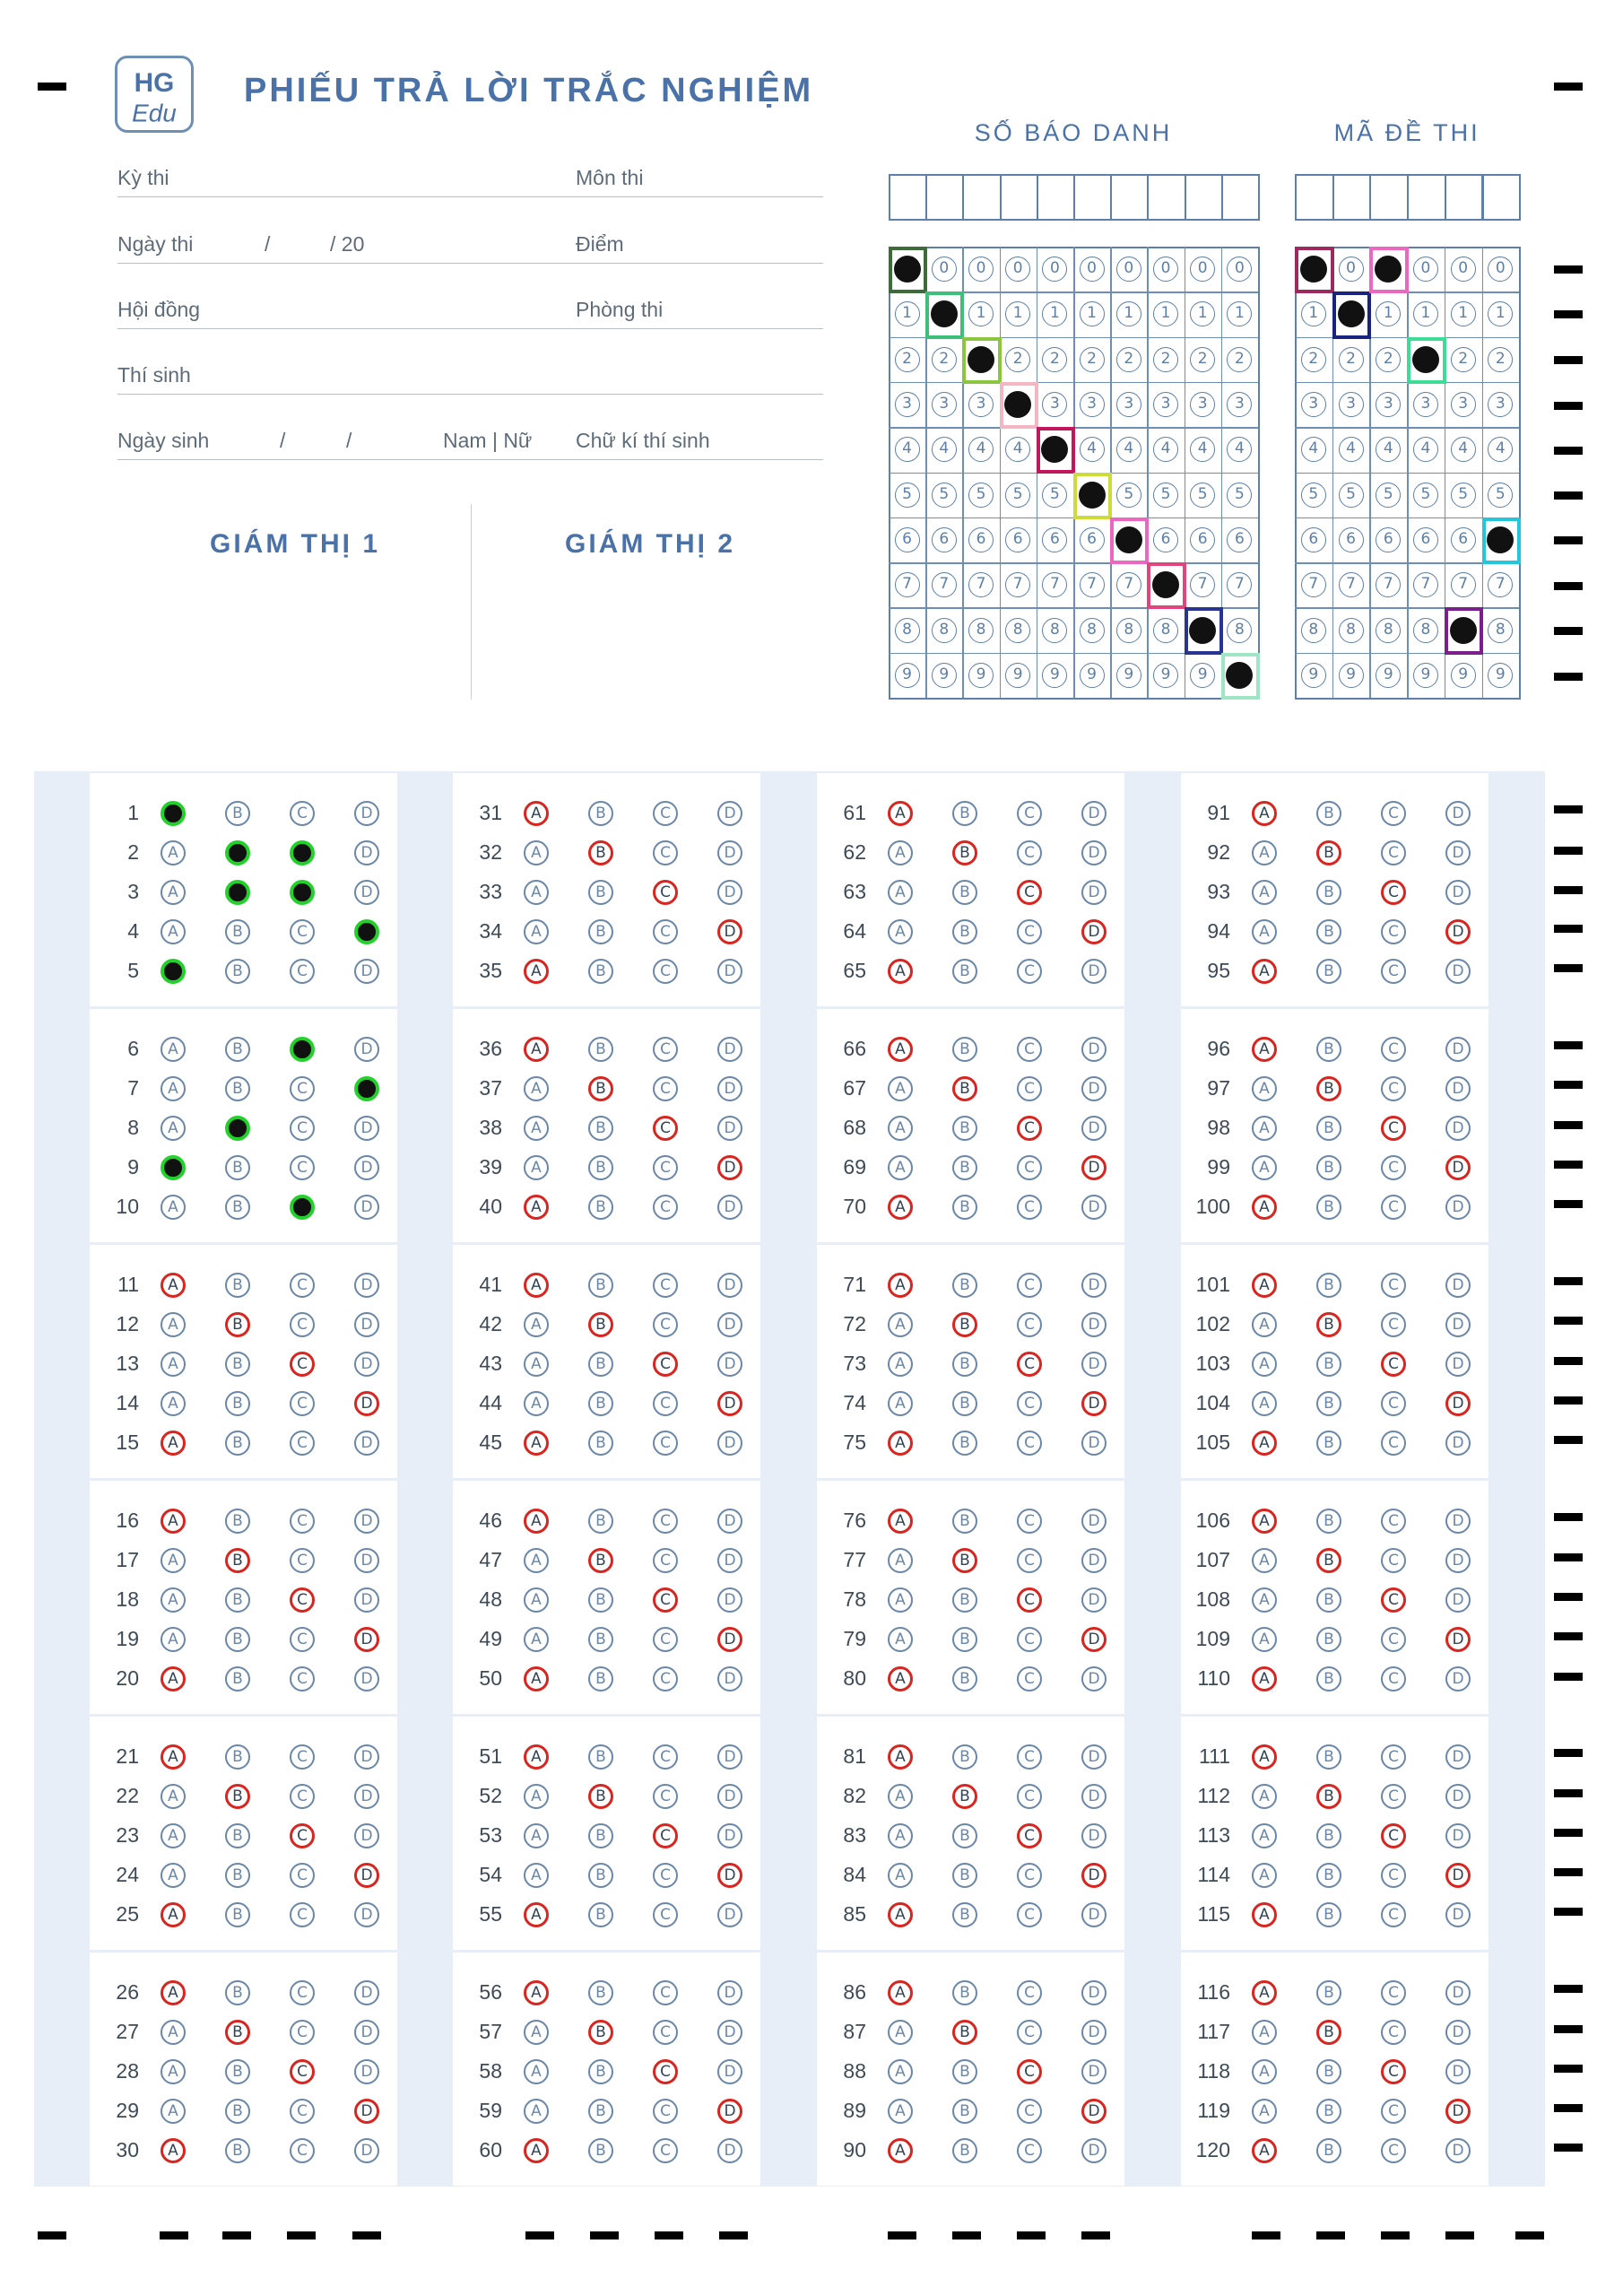 The width and height of the screenshot is (1623, 2296). What do you see at coordinates (1501, 197) in the screenshot?
I see `exam_code-entry-box` at bounding box center [1501, 197].